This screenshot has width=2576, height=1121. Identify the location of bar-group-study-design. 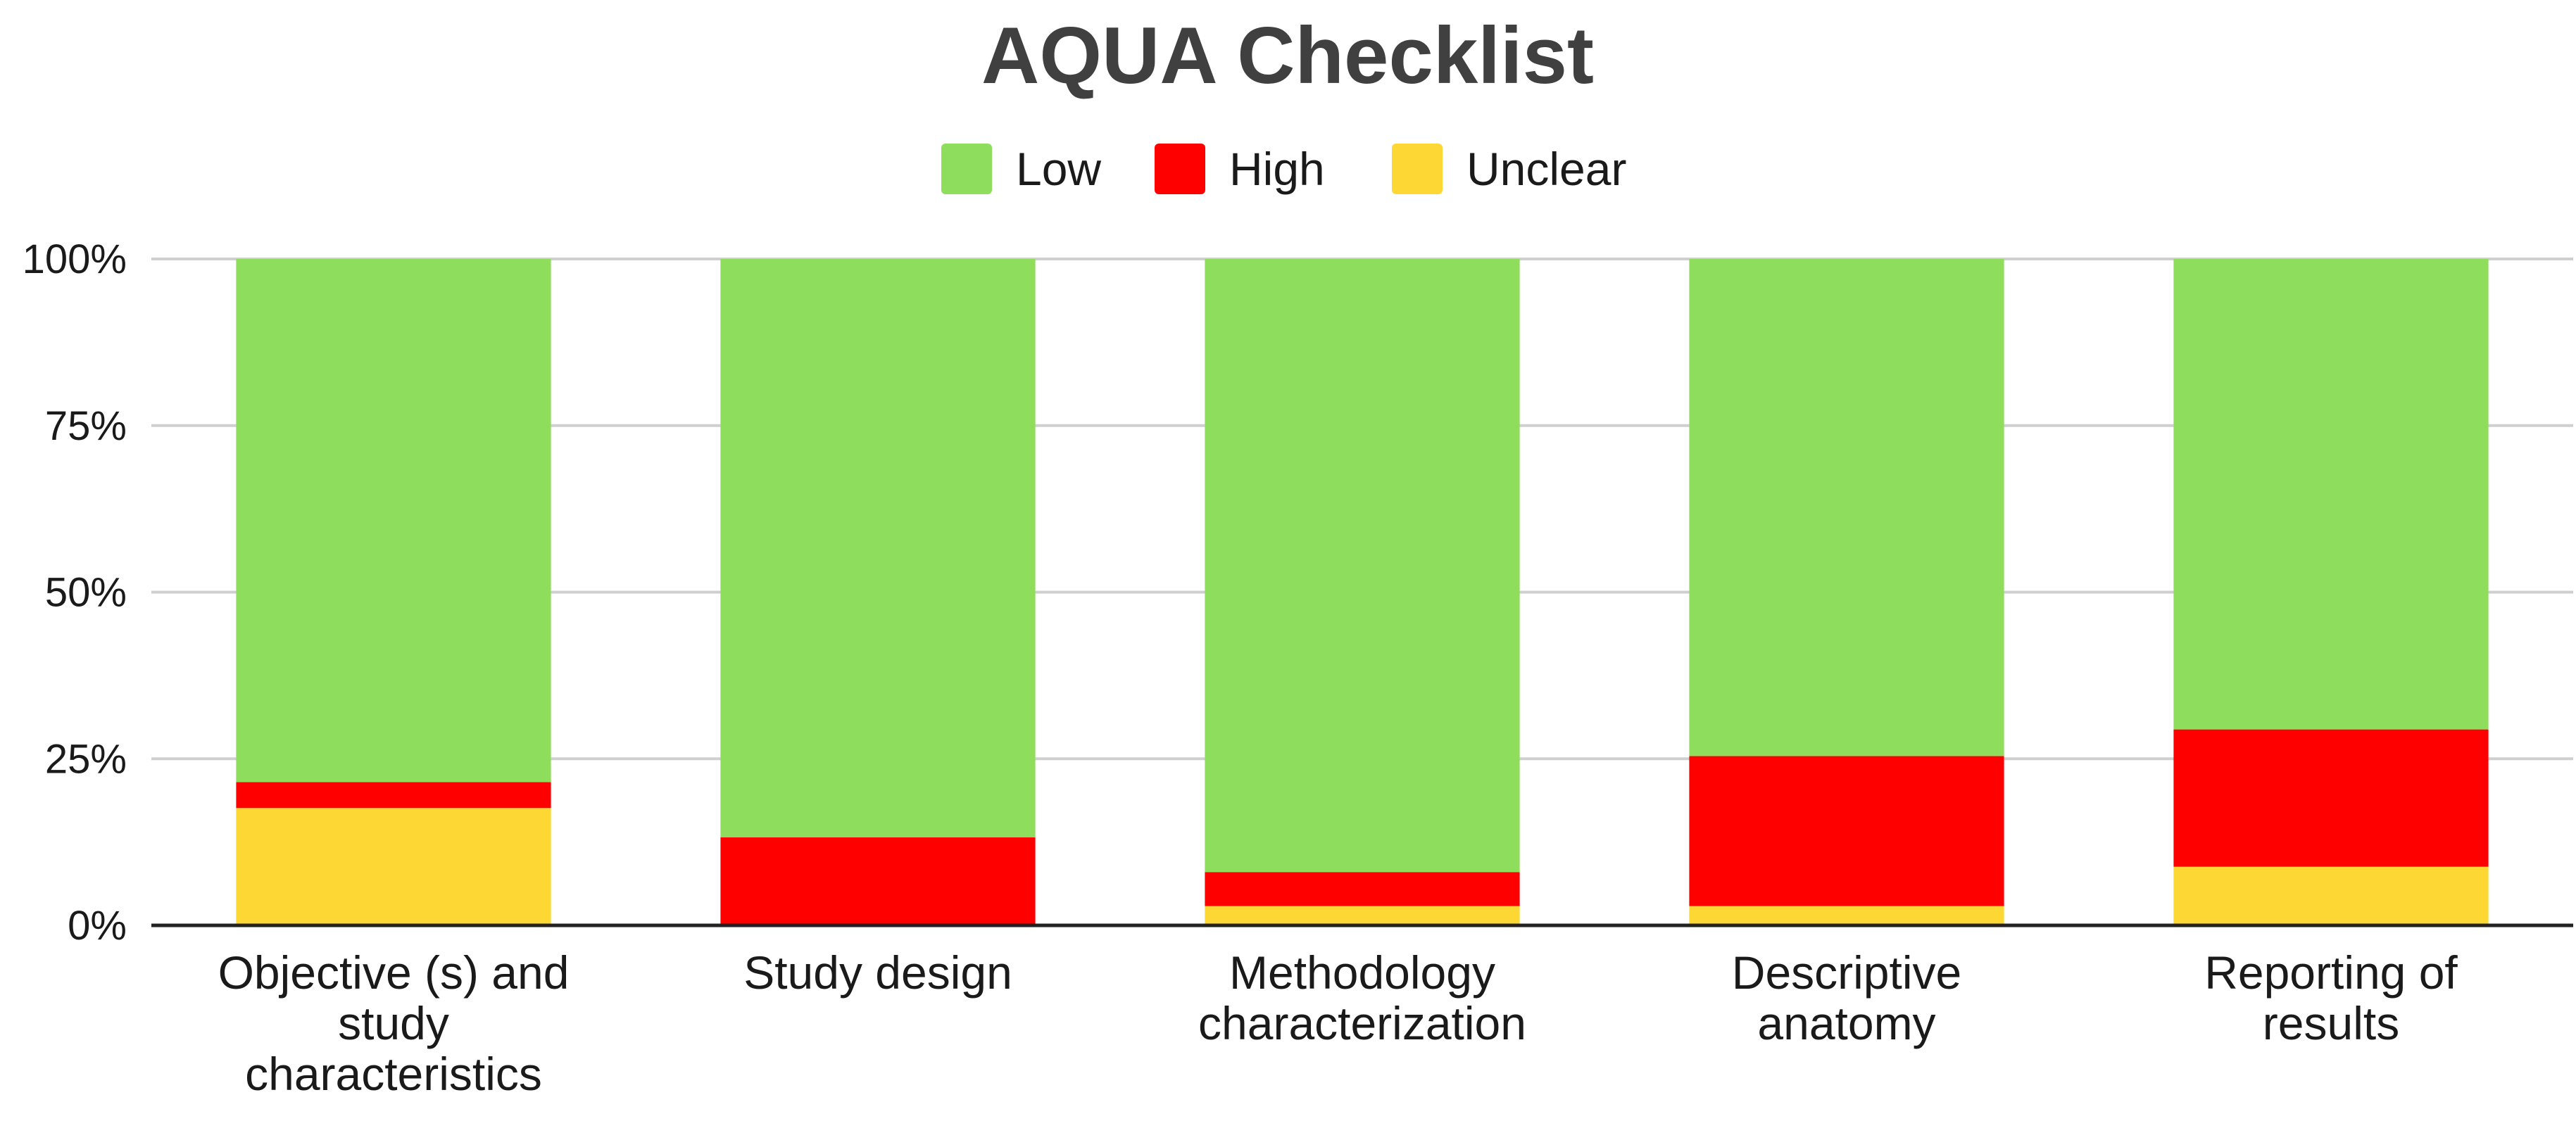
(878, 592).